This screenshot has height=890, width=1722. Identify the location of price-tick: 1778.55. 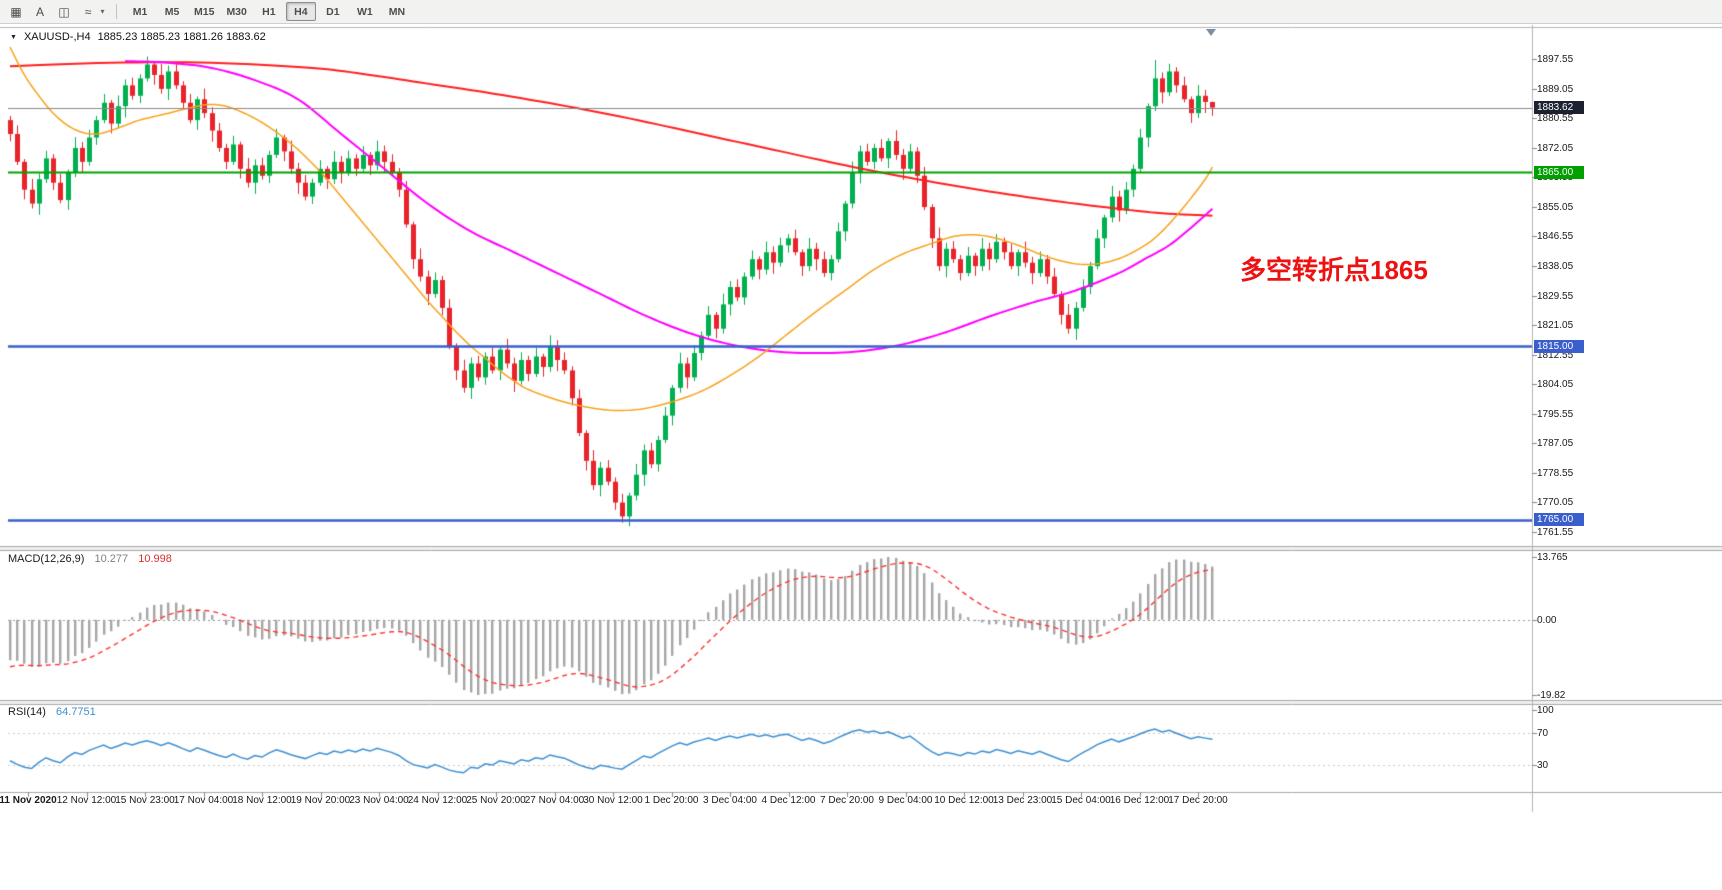
(1555, 473).